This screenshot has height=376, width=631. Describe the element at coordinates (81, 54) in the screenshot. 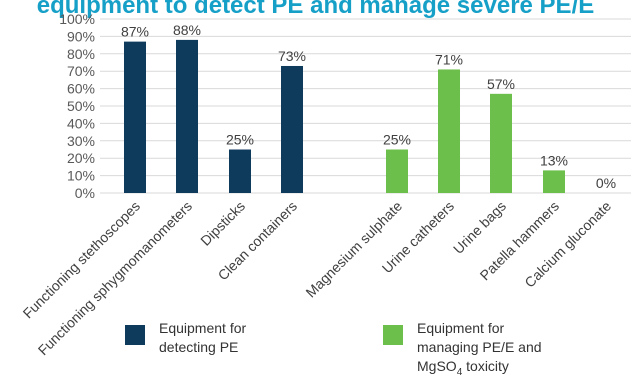

I see `y-tick-label: 80%` at that location.